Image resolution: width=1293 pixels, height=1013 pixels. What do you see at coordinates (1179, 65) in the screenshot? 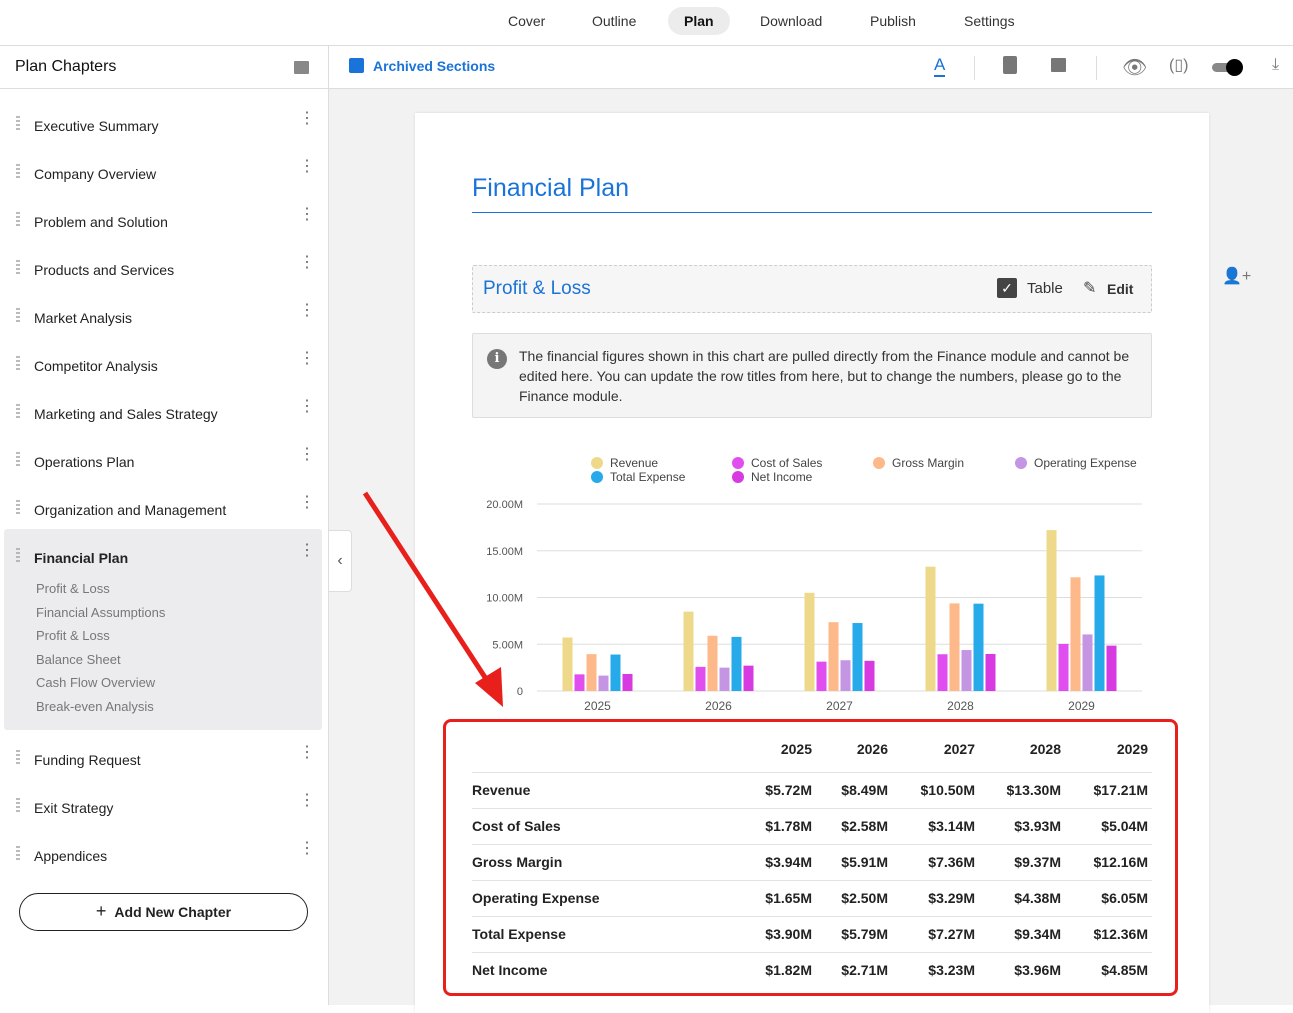
I see `device-preview-icon: (▯)` at bounding box center [1179, 65].